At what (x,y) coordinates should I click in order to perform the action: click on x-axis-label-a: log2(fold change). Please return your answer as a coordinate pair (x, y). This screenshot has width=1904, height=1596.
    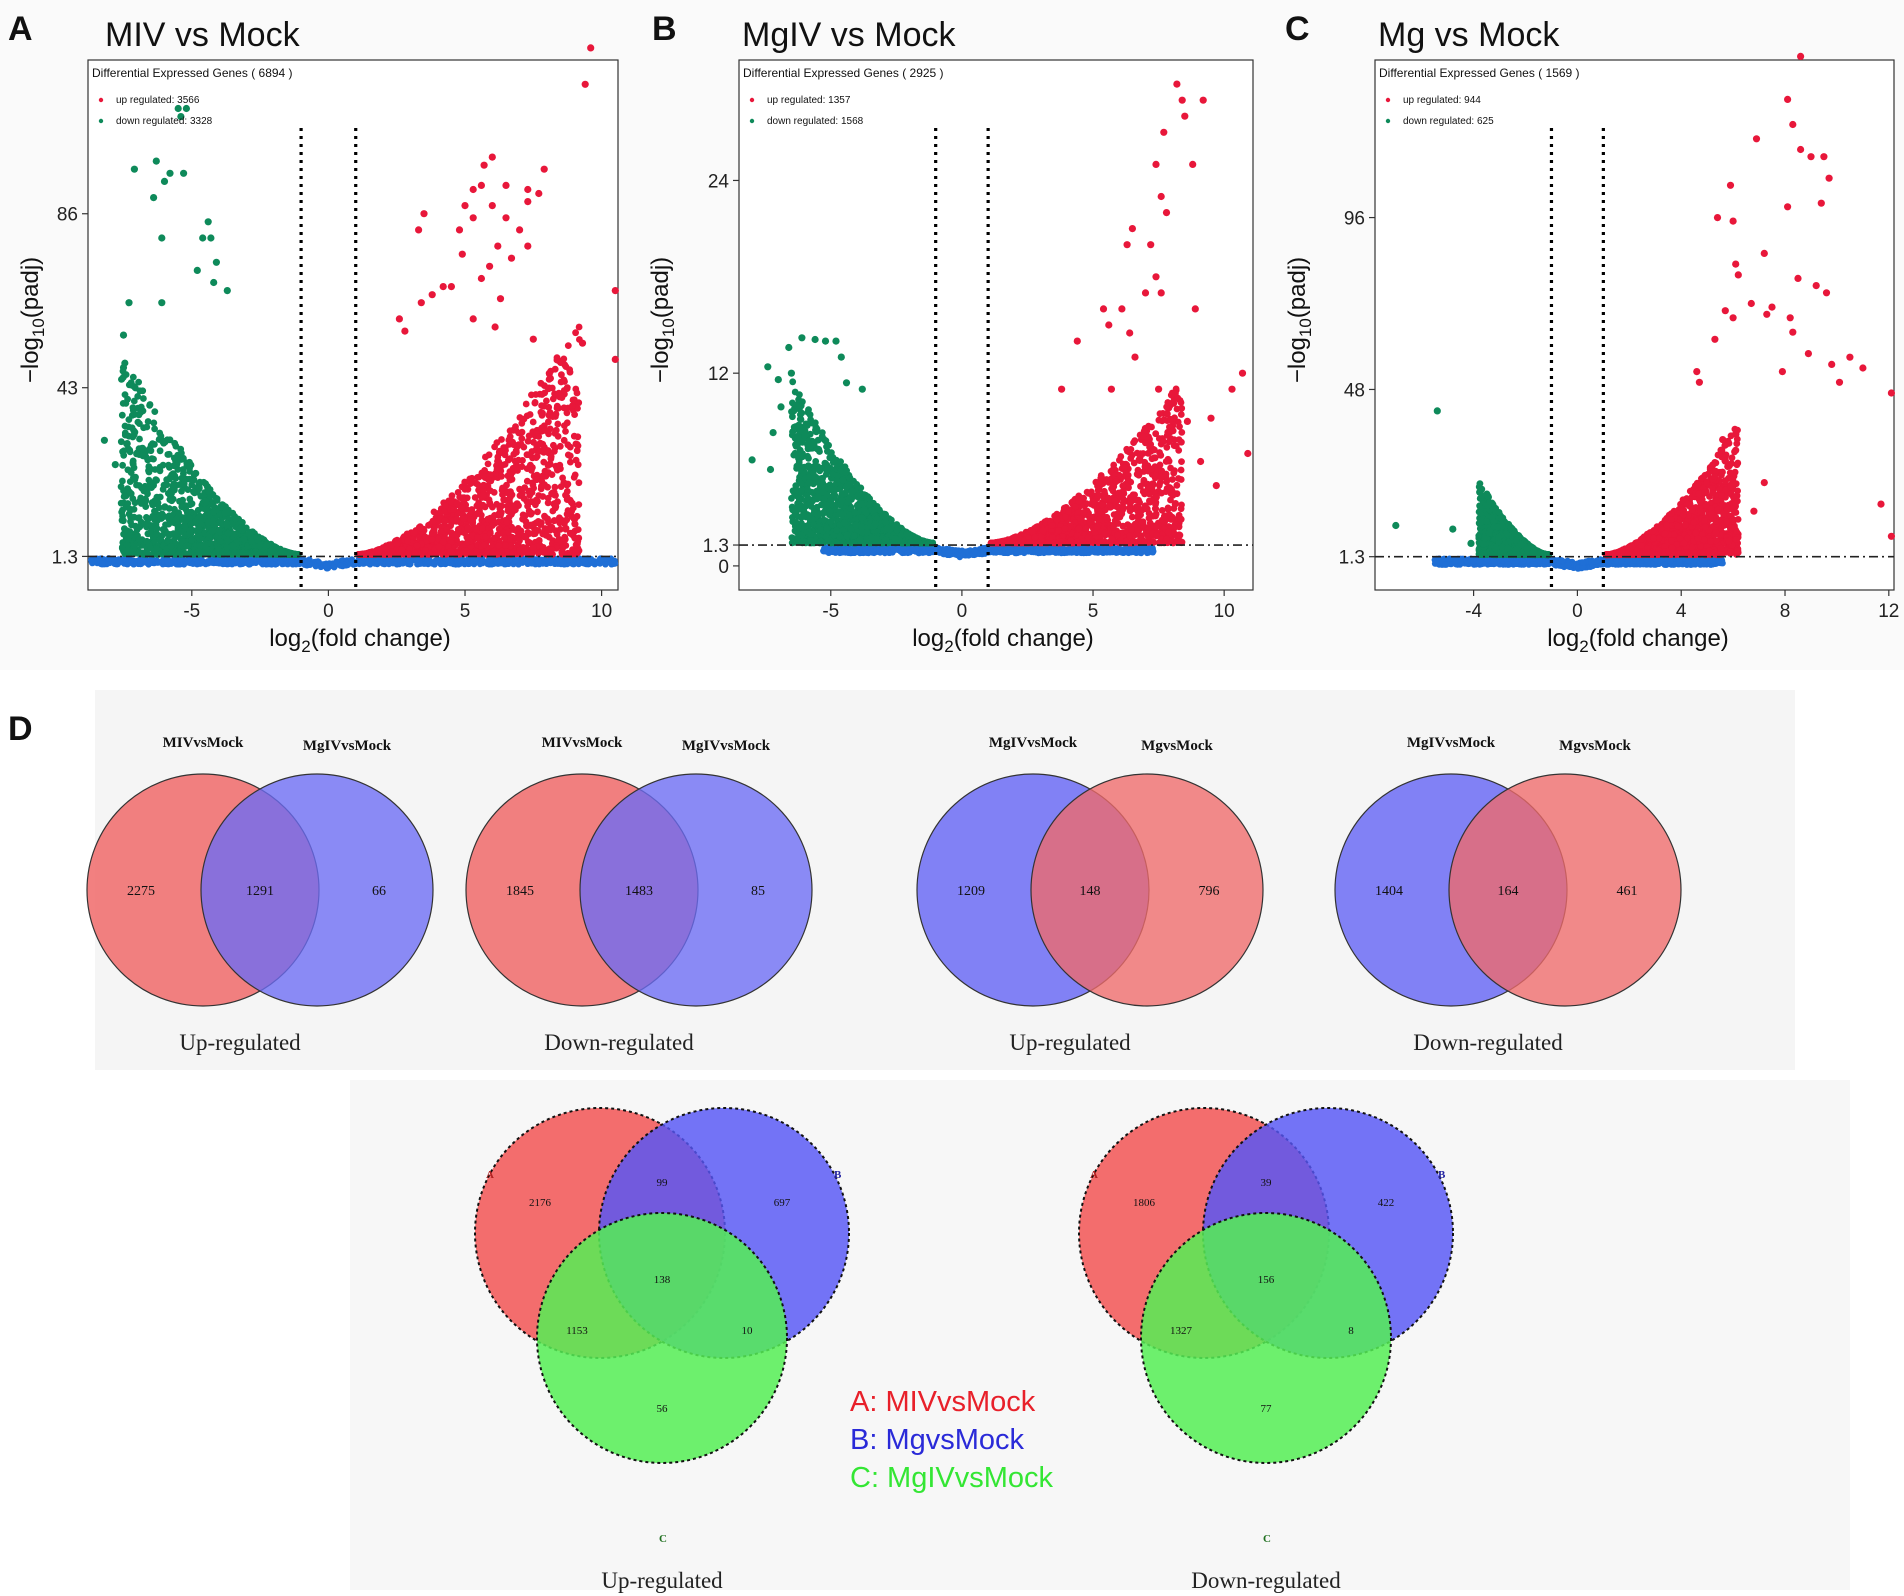
    Looking at the image, I should click on (360, 640).